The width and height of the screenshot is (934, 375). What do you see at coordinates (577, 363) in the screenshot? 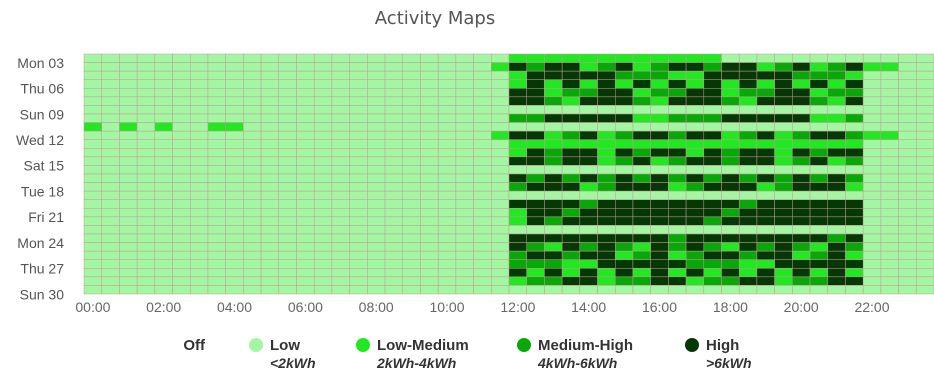
I see `legend-range: 4kWh-6kWh` at bounding box center [577, 363].